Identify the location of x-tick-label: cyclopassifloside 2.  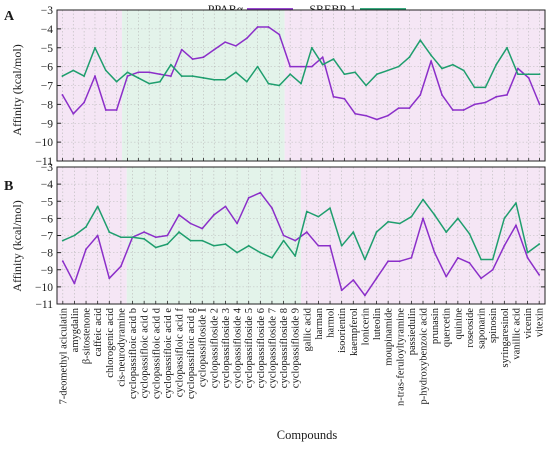
(214, 348).